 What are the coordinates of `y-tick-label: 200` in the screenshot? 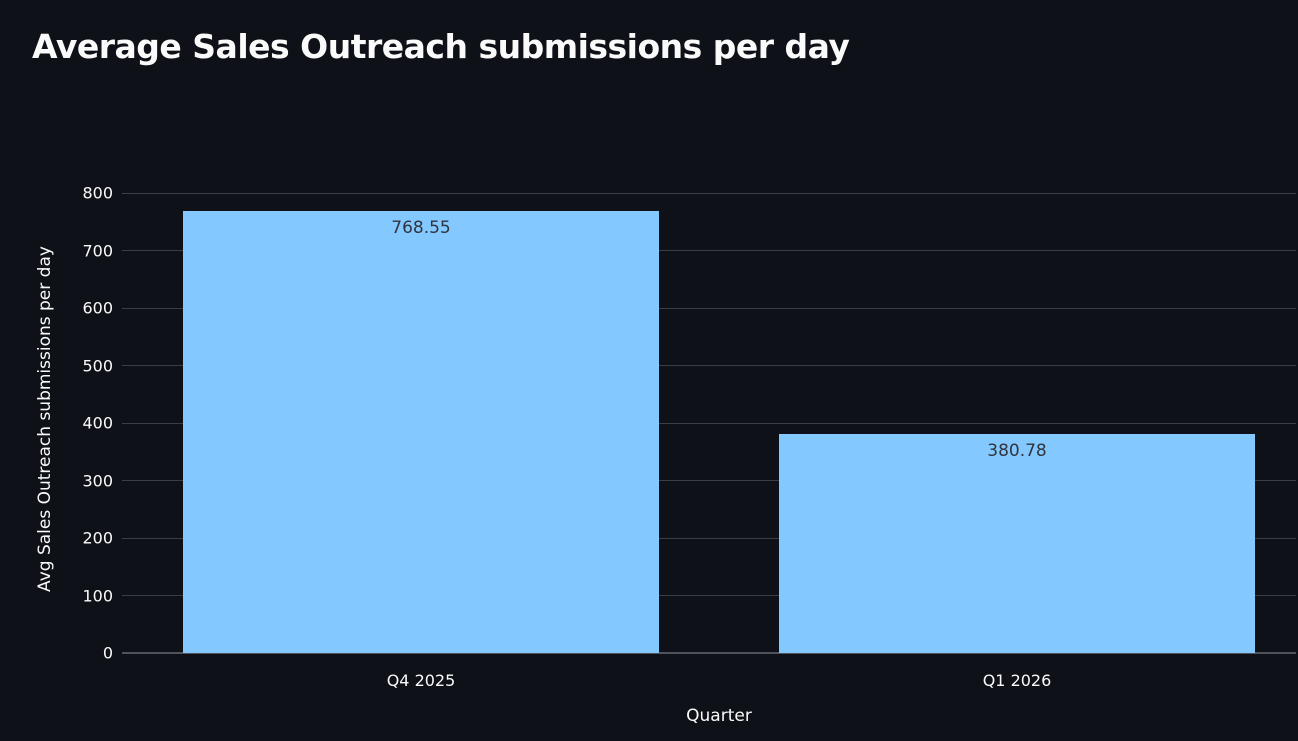 It's located at (97, 538).